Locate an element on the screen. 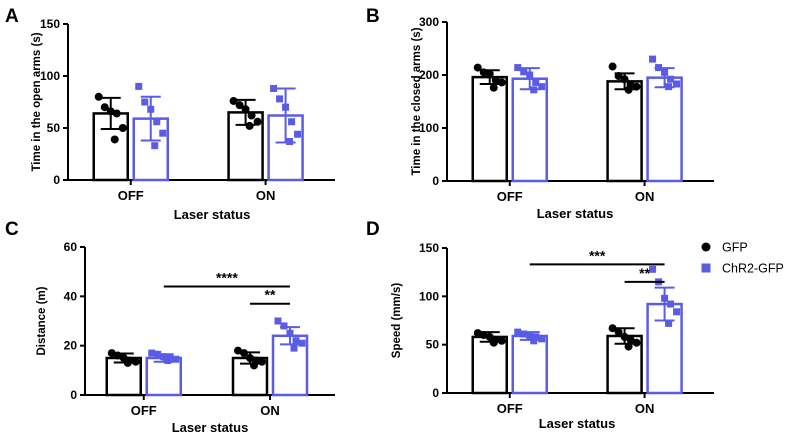 The height and width of the screenshot is (437, 796). y-axis-label: Time in the closed arms (s) is located at coordinates (417, 101).